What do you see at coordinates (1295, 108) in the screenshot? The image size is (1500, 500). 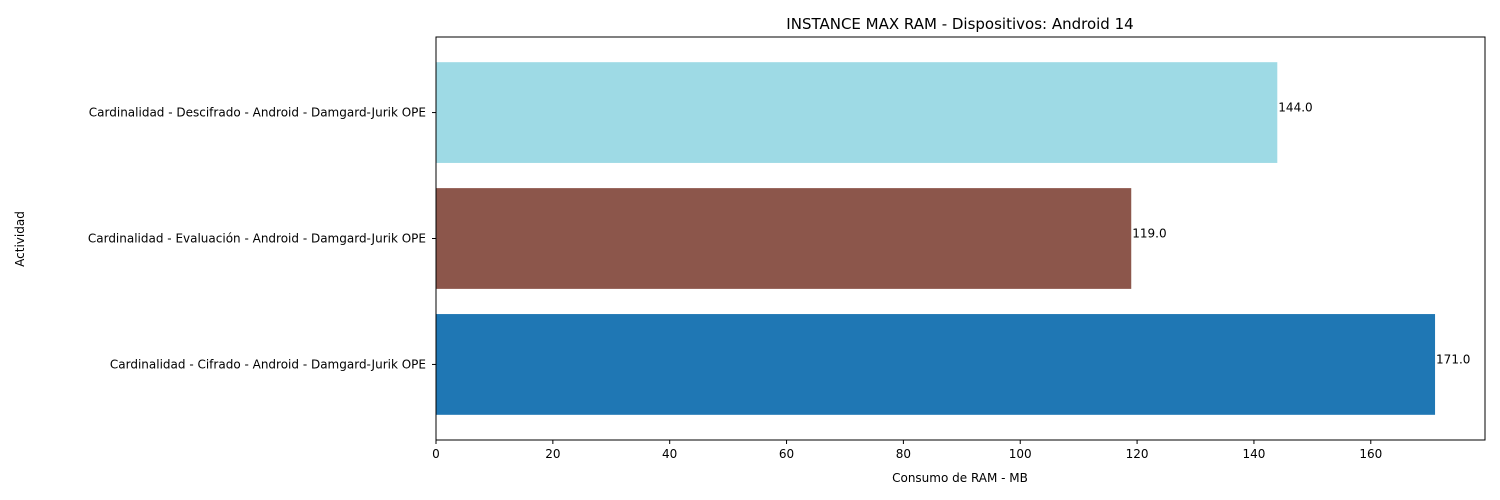 I see `bar-value-label: 144.0` at bounding box center [1295, 108].